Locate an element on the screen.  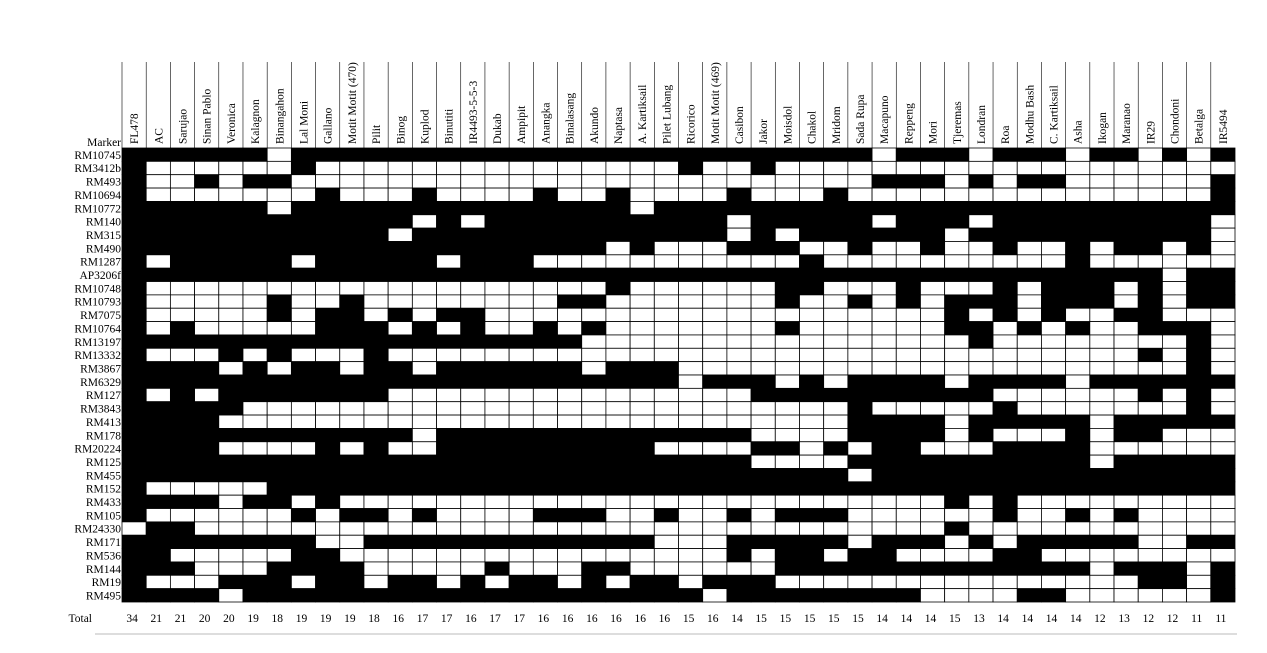
variety-total: 19 is located at coordinates (350, 619).